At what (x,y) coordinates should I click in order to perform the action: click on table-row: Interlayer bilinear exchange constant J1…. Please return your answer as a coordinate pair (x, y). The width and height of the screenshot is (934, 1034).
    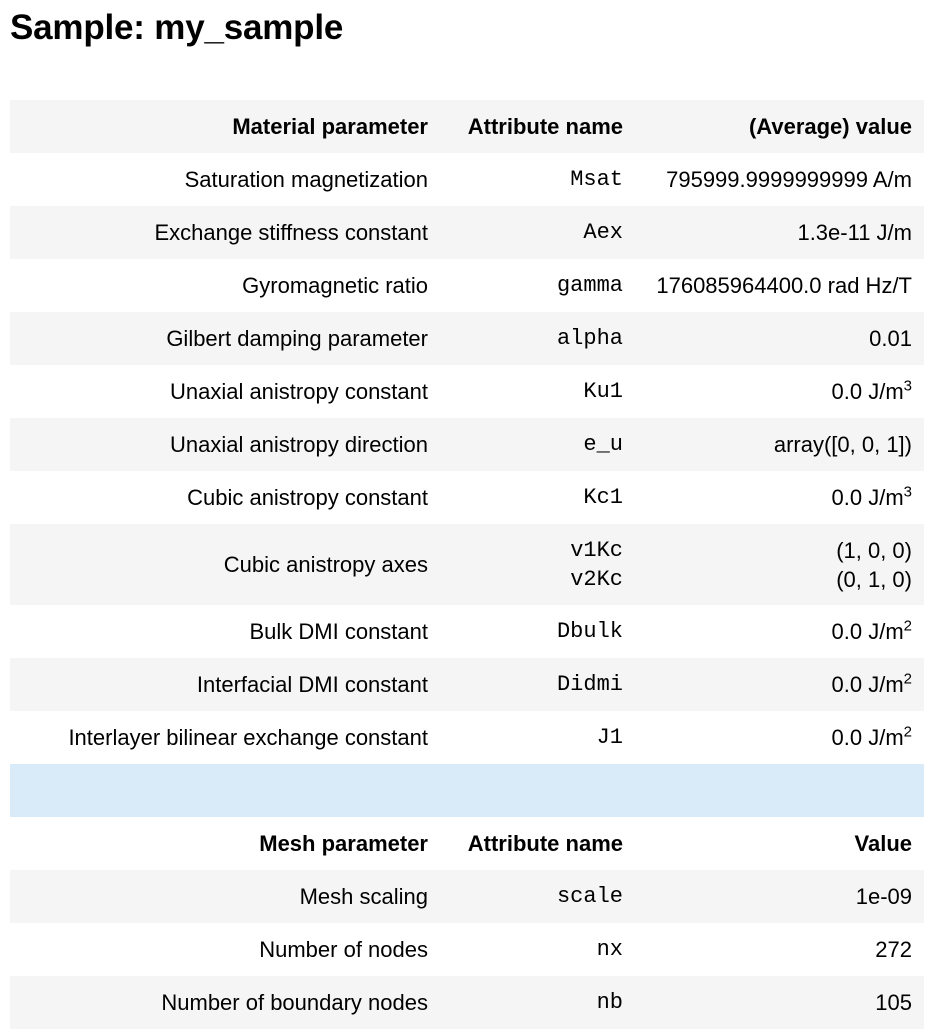
    Looking at the image, I should click on (467, 737).